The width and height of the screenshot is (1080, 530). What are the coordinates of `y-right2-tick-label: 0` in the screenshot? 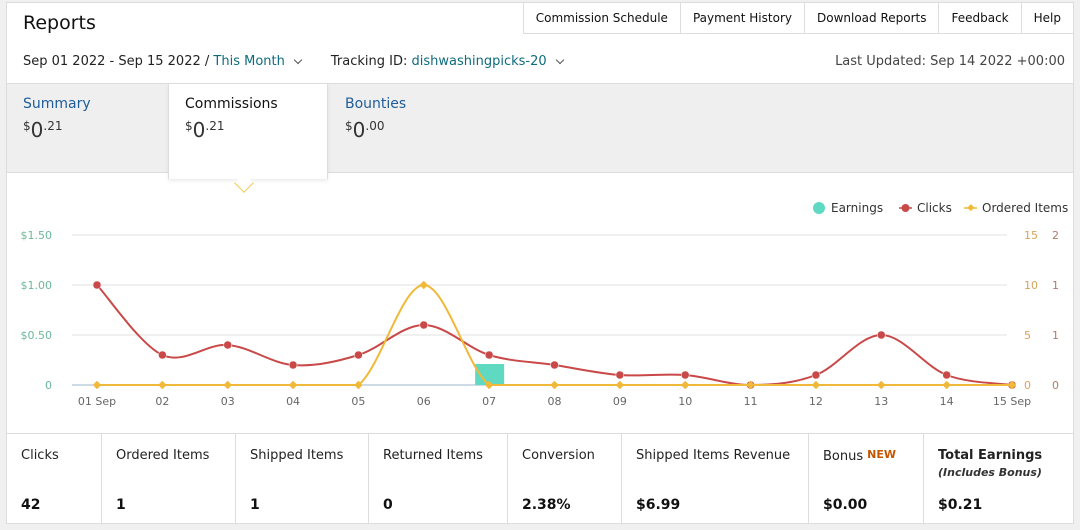 It's located at (1055, 385).